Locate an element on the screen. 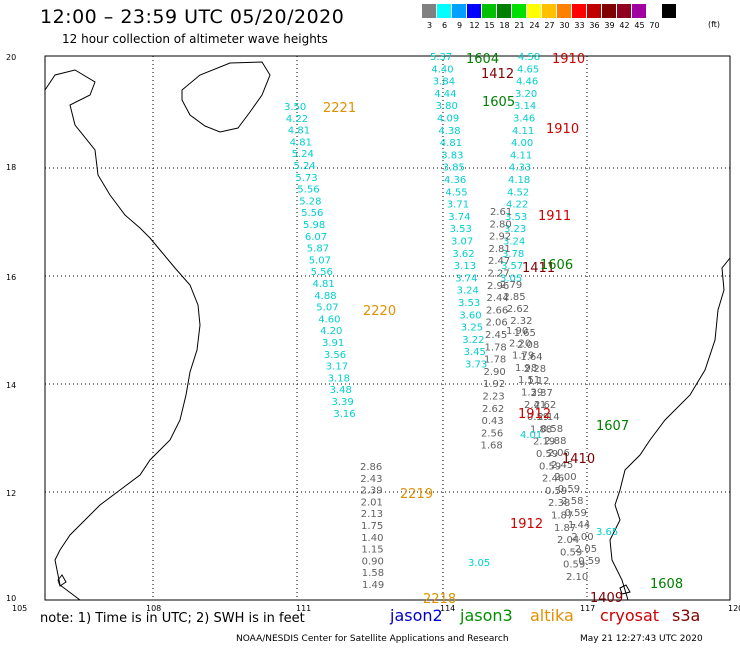 This screenshot has width=740, height=650. x-tick-label: 120 is located at coordinates (734, 608).